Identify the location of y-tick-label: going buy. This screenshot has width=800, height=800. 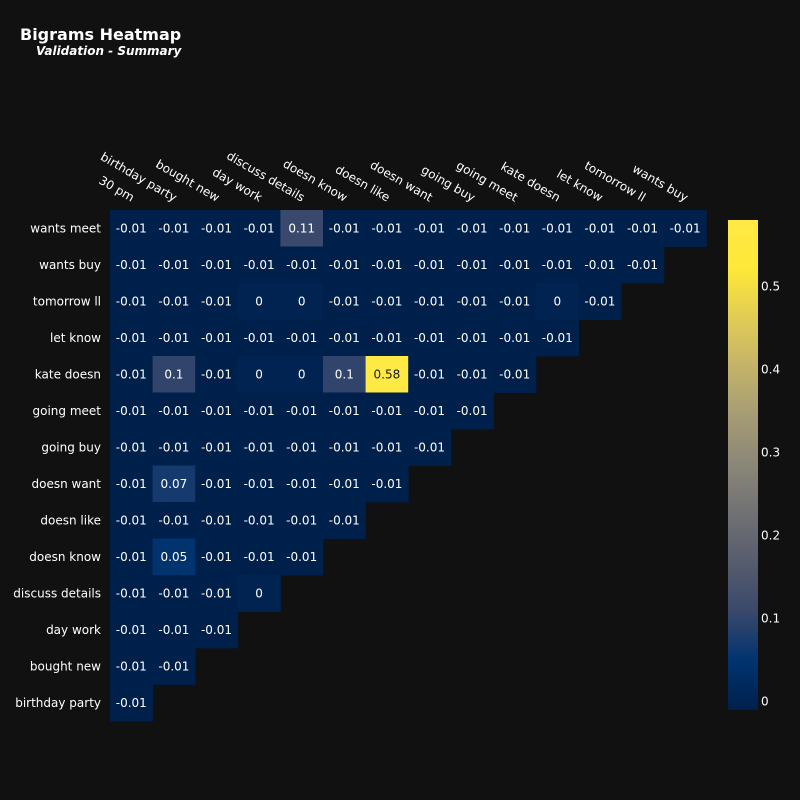
(71, 447).